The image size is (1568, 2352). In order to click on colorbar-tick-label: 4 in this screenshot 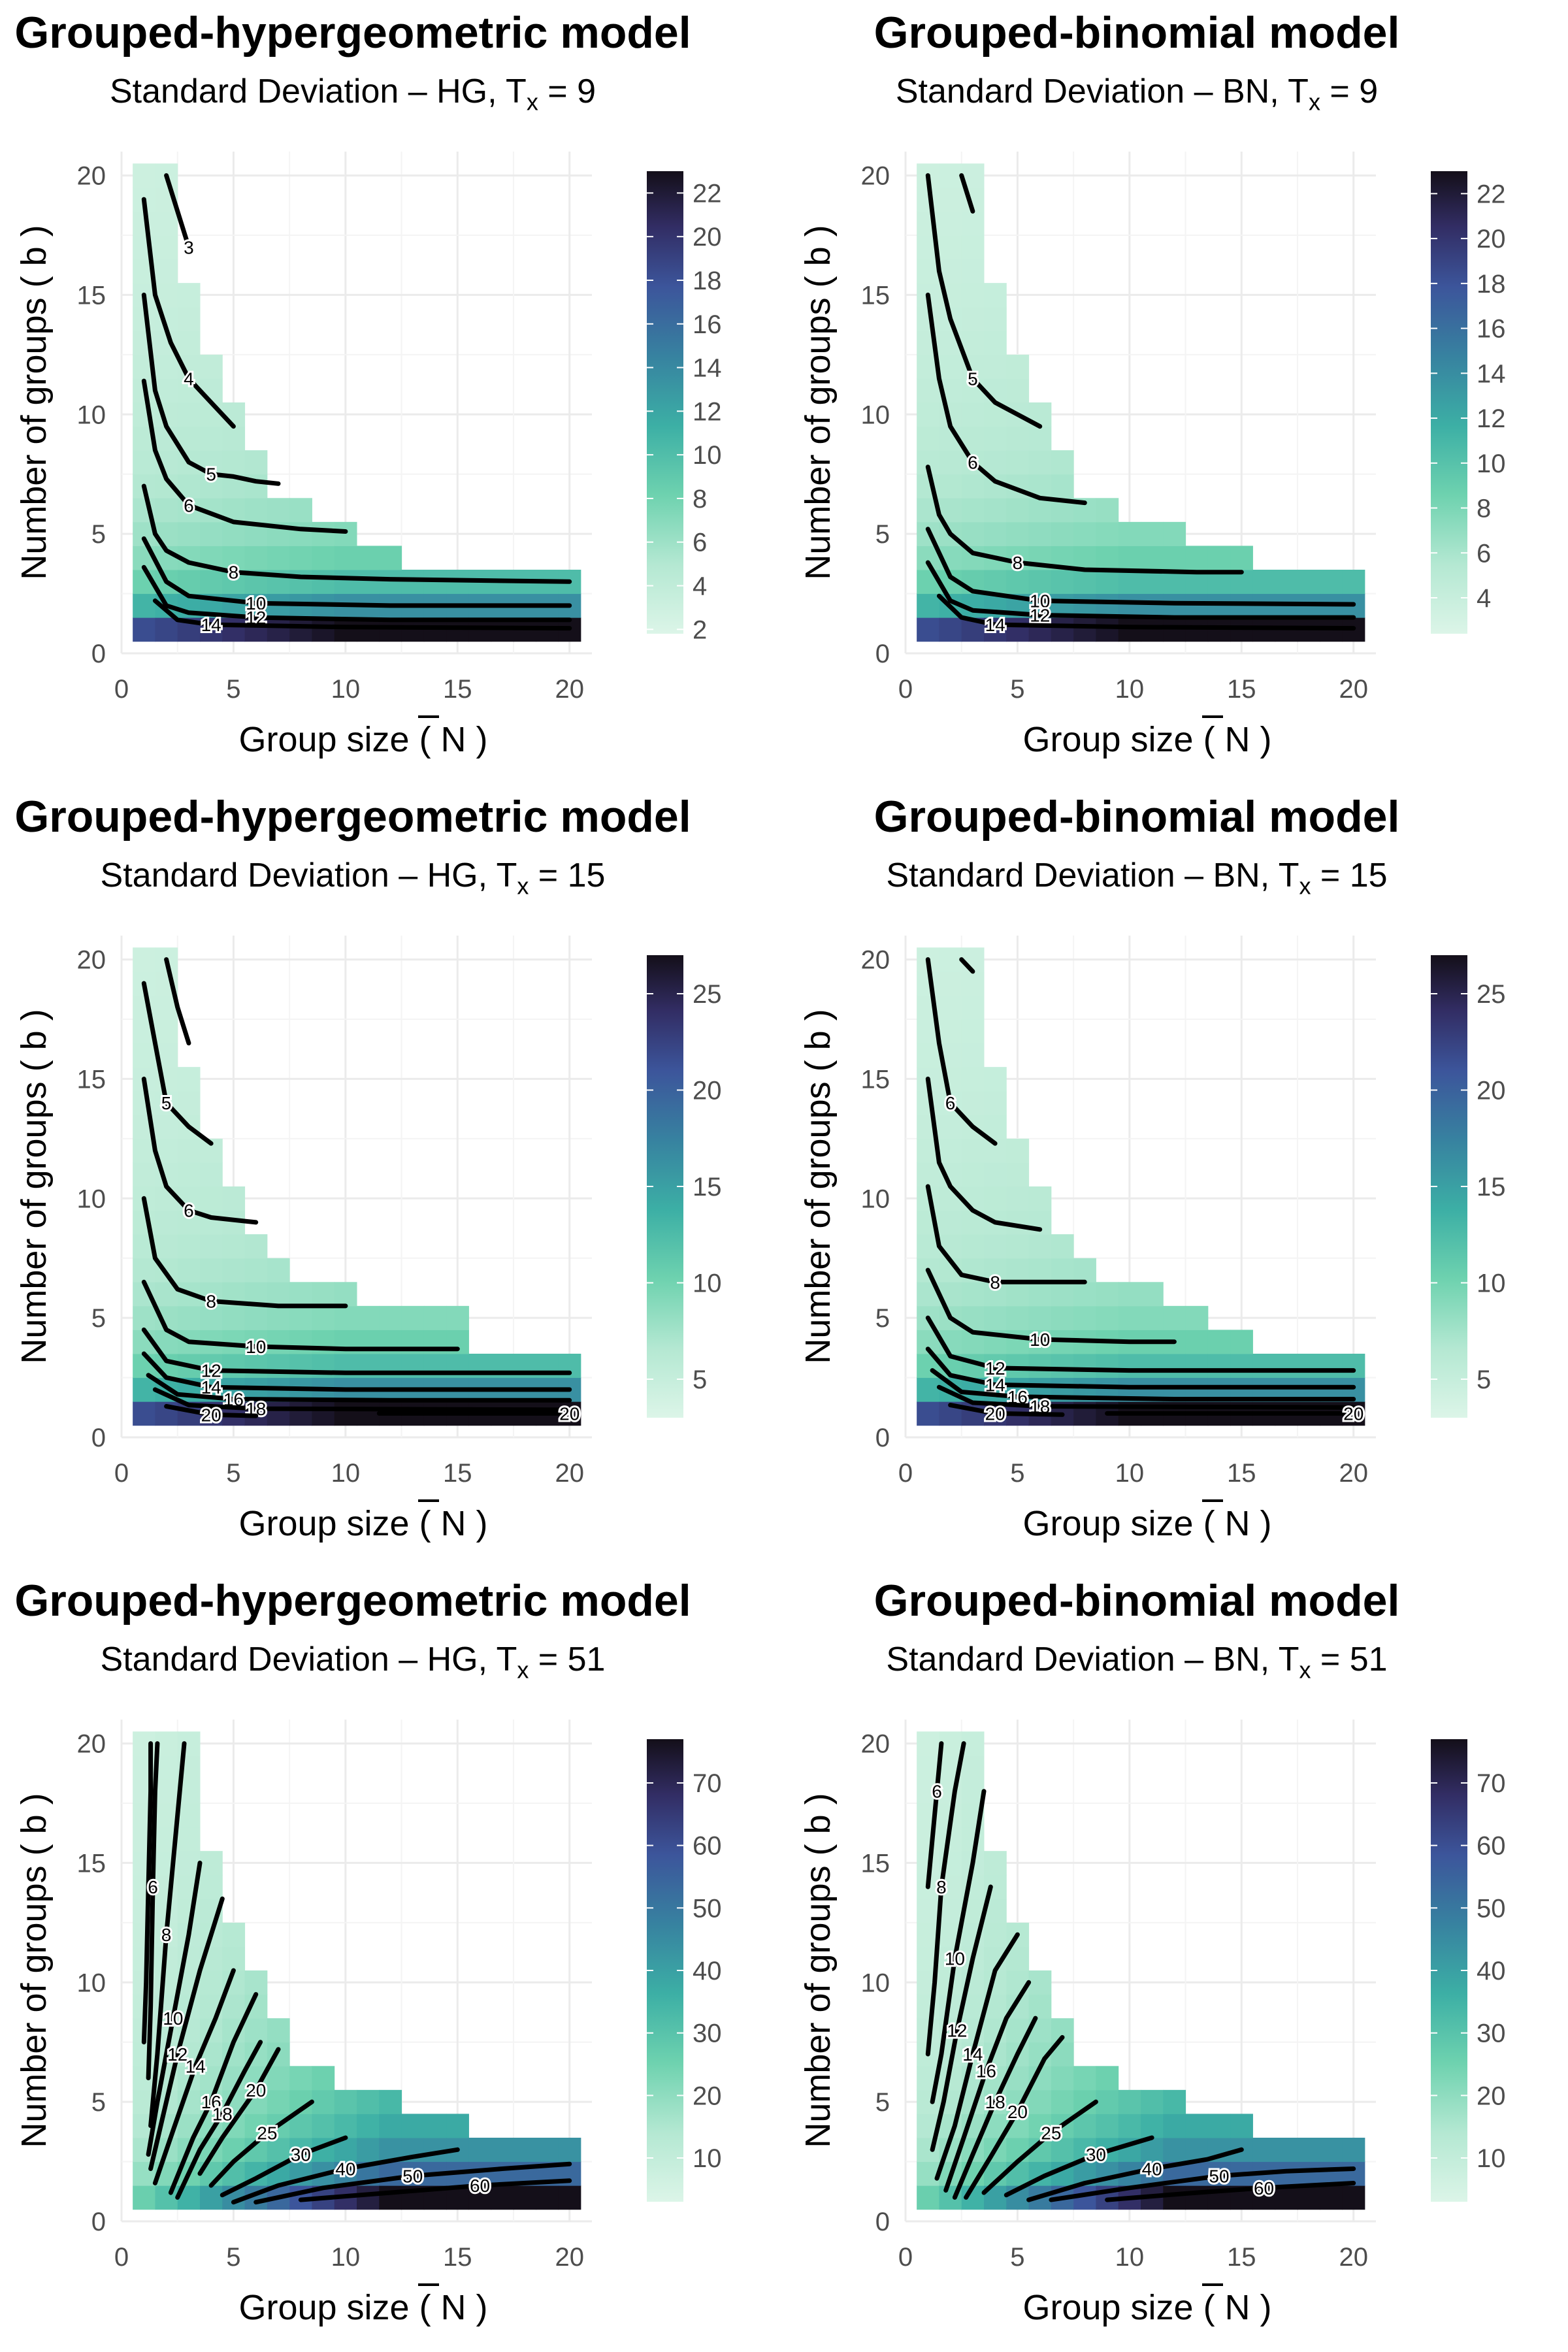, I will do `click(700, 586)`.